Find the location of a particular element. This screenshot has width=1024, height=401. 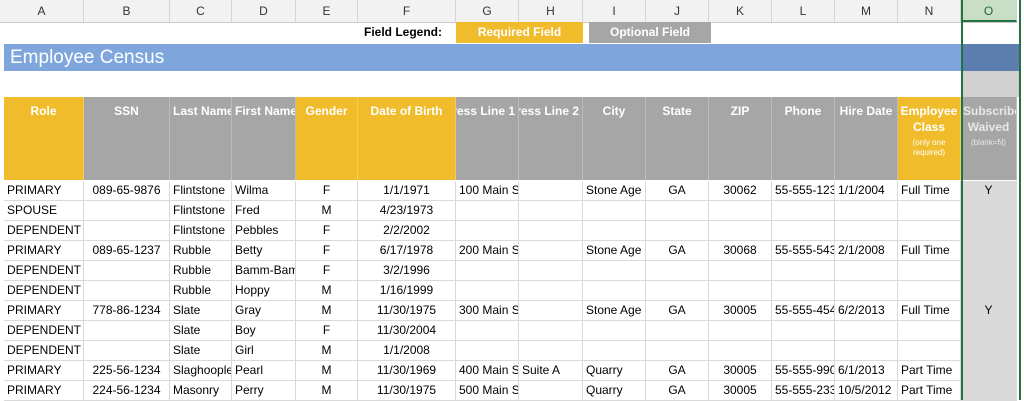

cell-phone: 55-555-454 is located at coordinates (803, 311).